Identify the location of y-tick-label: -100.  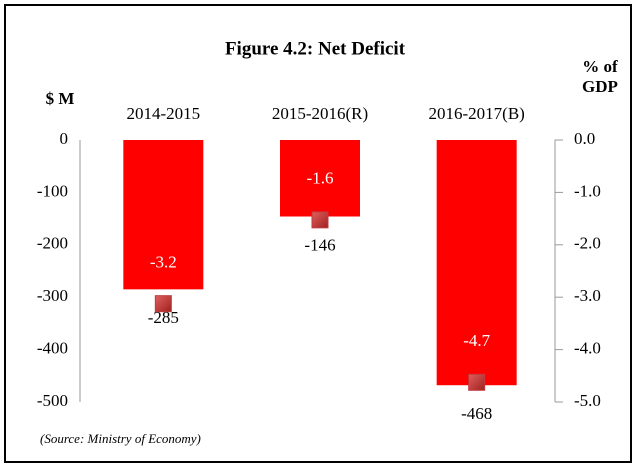
(52, 190).